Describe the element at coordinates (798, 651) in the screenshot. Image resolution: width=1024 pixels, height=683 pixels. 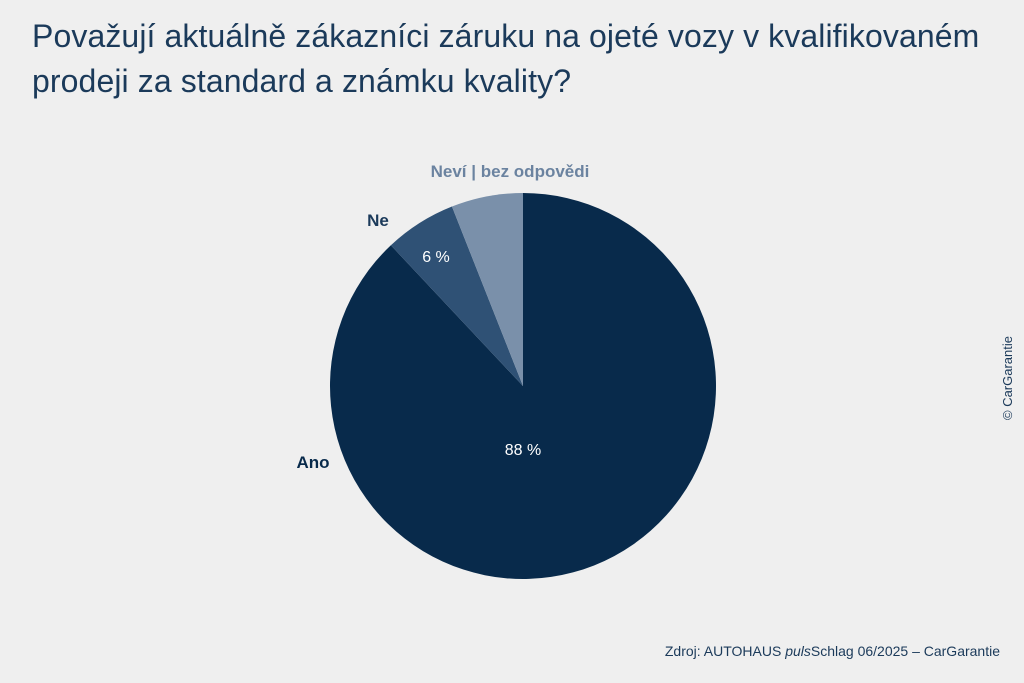
I see `source-italic: puls` at that location.